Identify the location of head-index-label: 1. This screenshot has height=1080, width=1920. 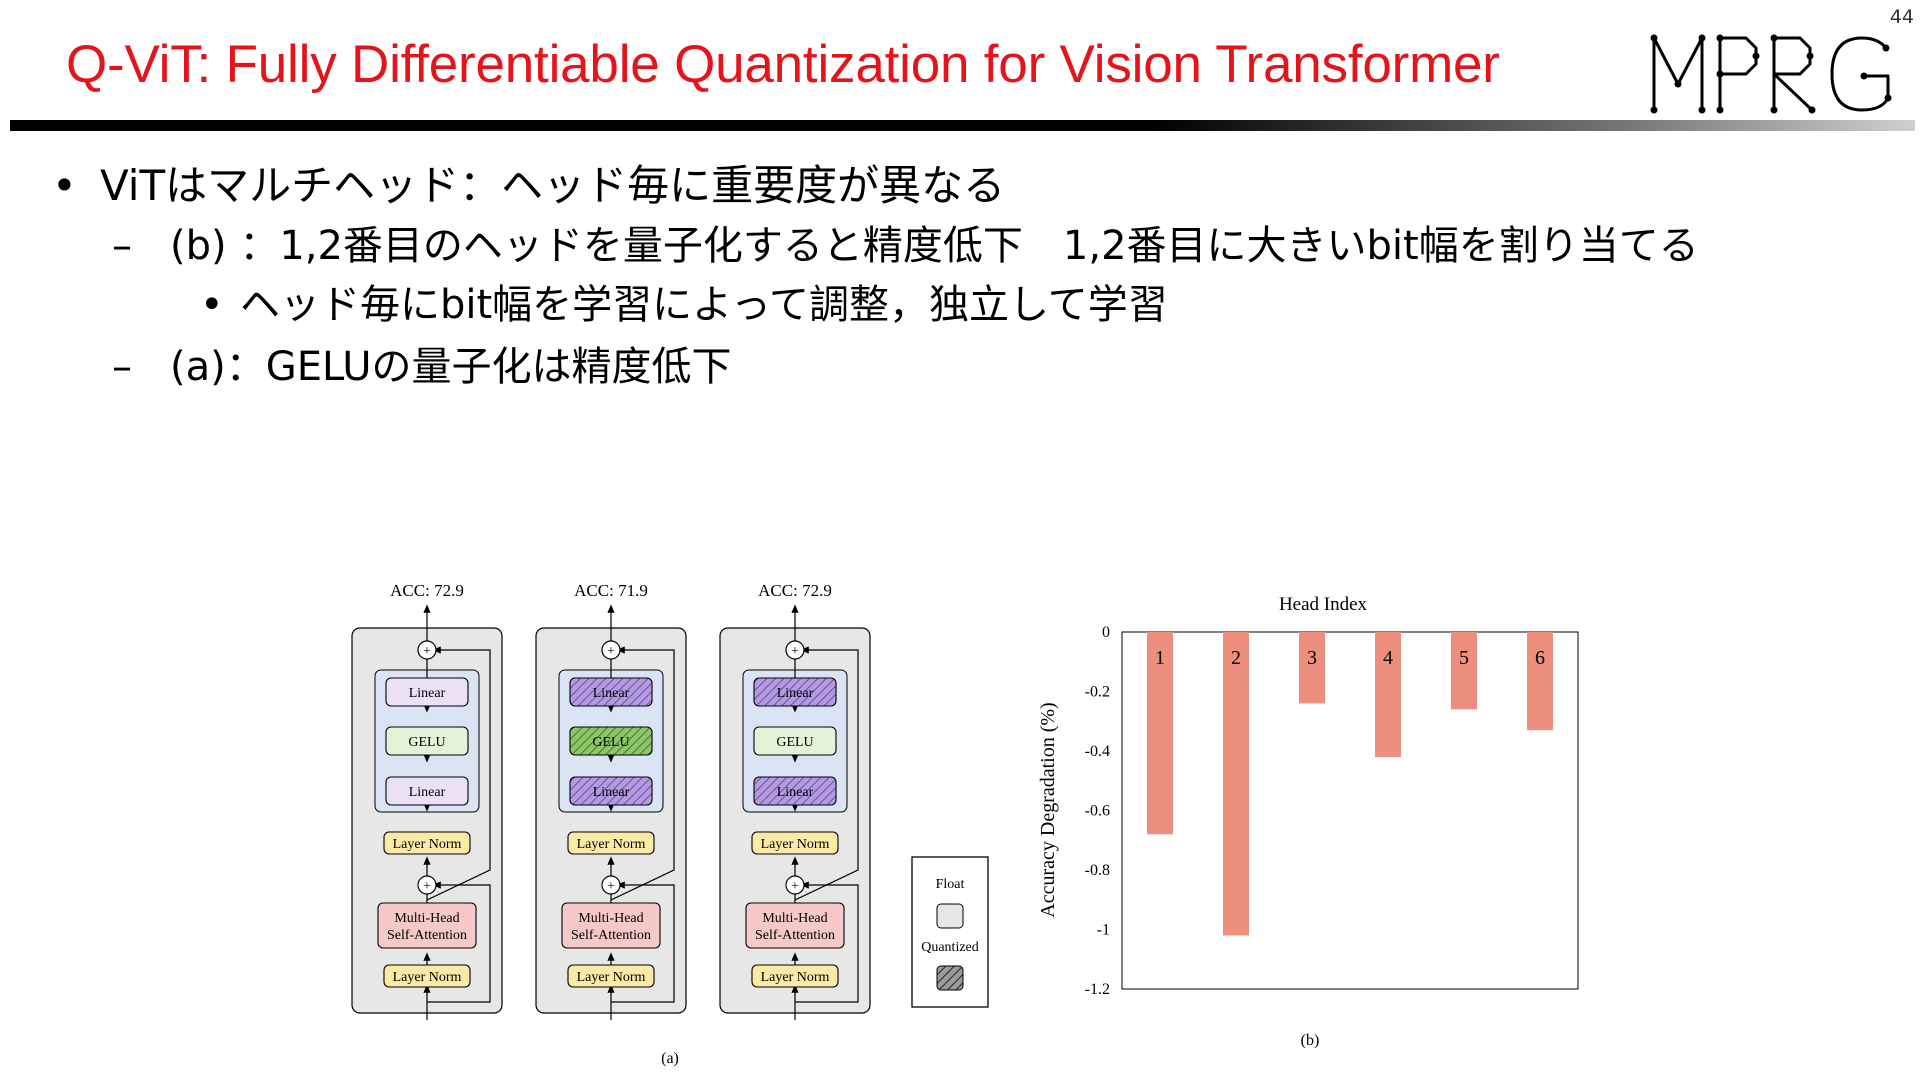
(1160, 658).